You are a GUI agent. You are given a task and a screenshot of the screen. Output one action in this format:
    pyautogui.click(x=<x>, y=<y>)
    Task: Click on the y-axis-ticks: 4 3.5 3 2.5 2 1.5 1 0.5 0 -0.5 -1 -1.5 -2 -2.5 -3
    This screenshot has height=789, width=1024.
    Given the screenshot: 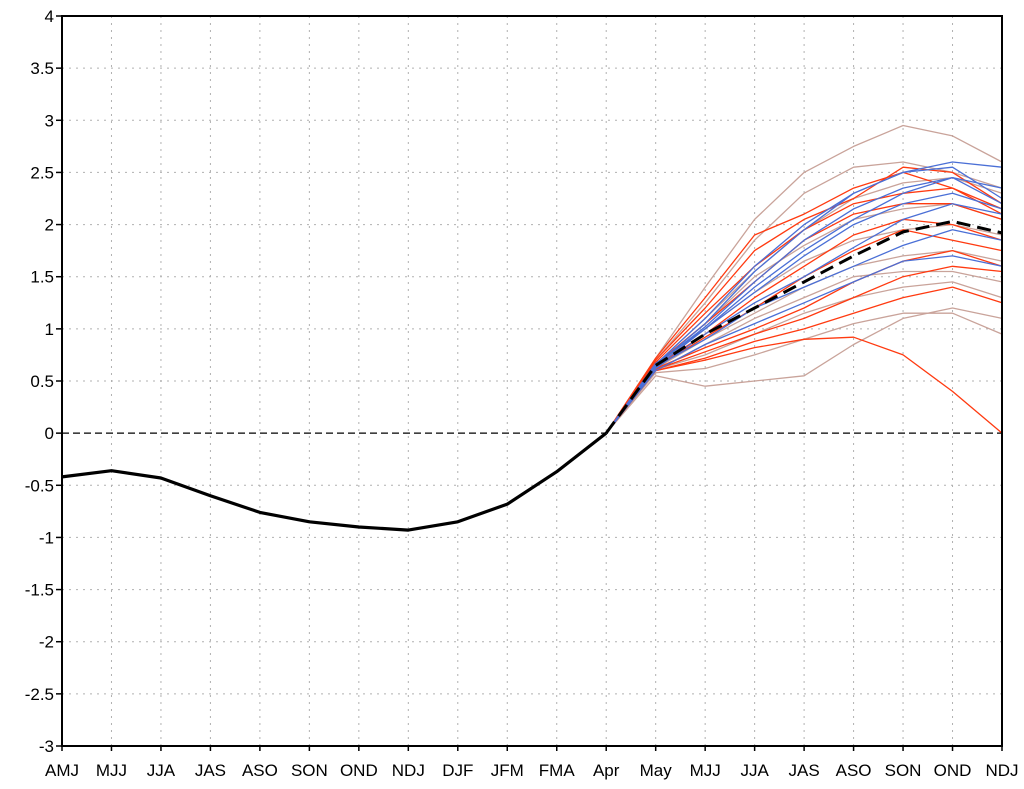 What is the action you would take?
    pyautogui.click(x=43, y=381)
    